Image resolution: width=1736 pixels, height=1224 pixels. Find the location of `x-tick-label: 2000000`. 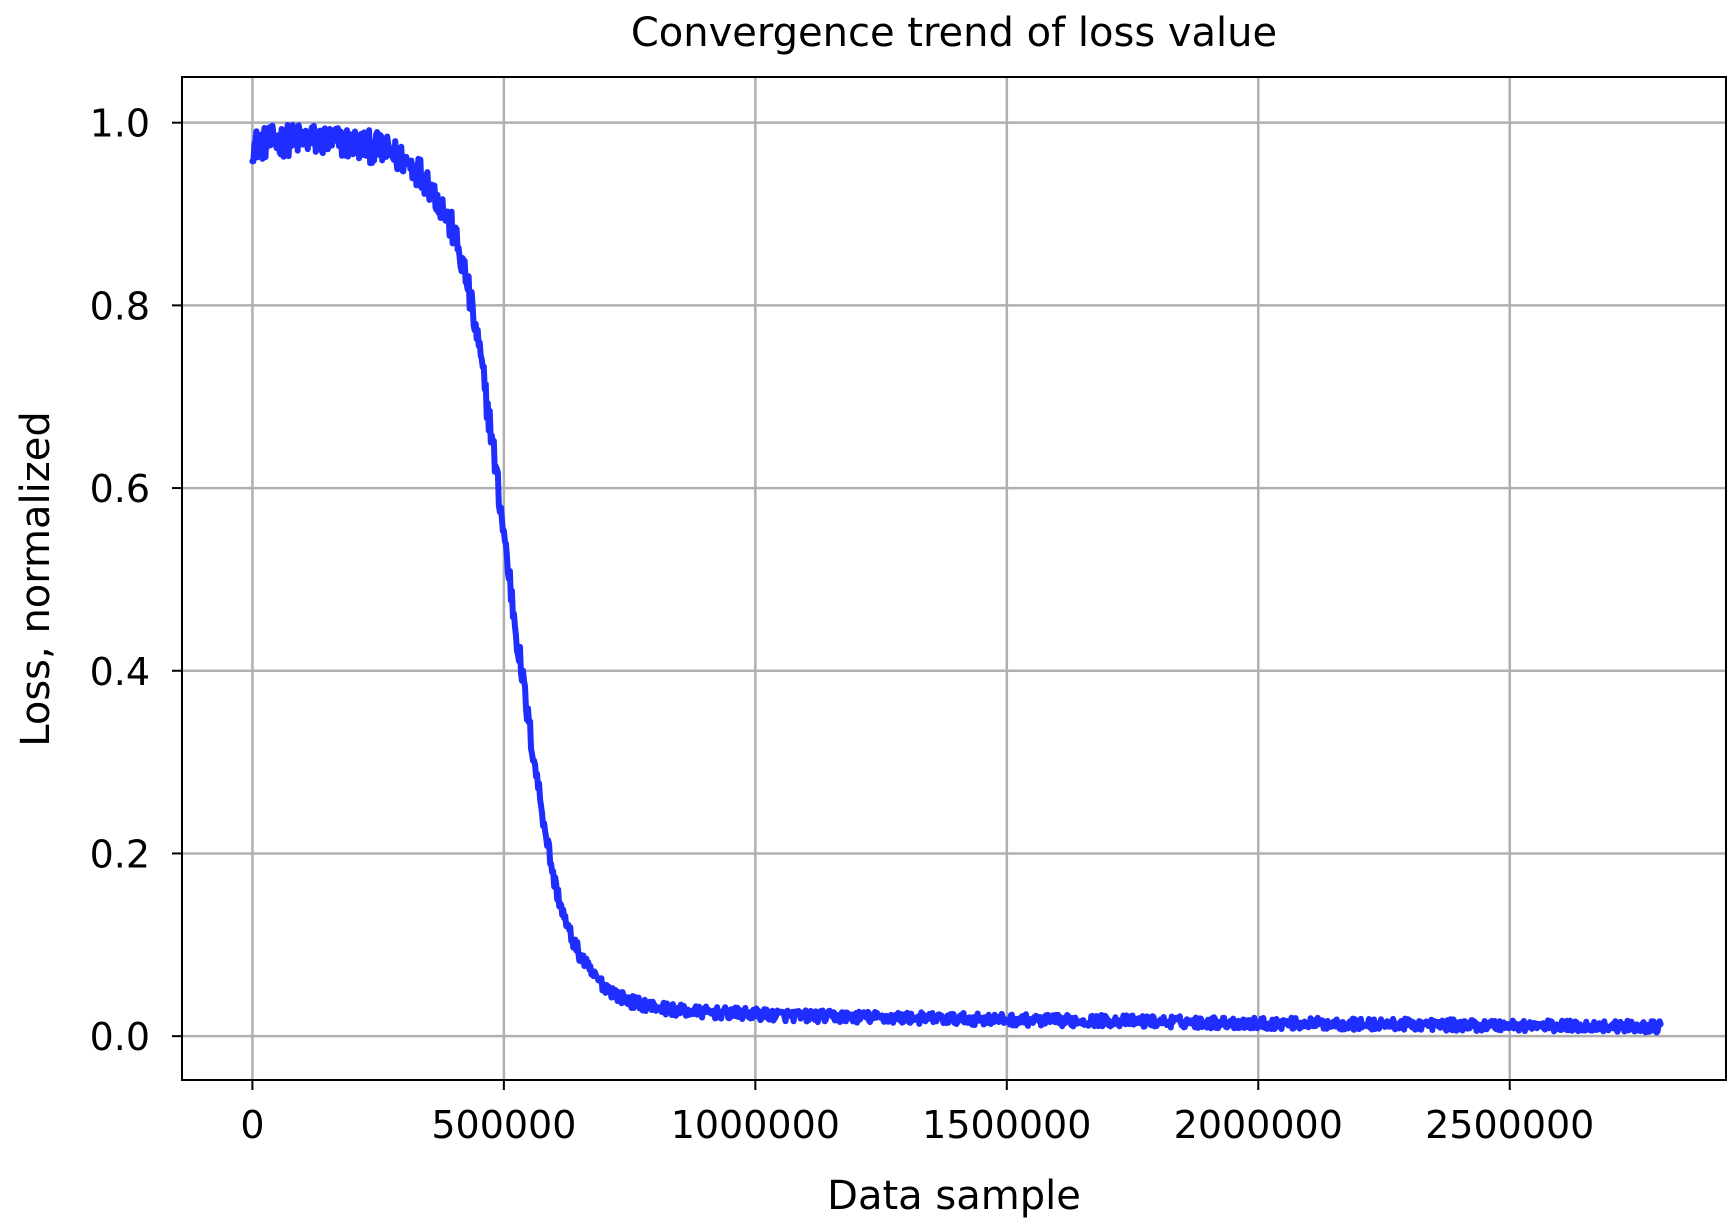

x-tick-label: 2000000 is located at coordinates (1258, 1125).